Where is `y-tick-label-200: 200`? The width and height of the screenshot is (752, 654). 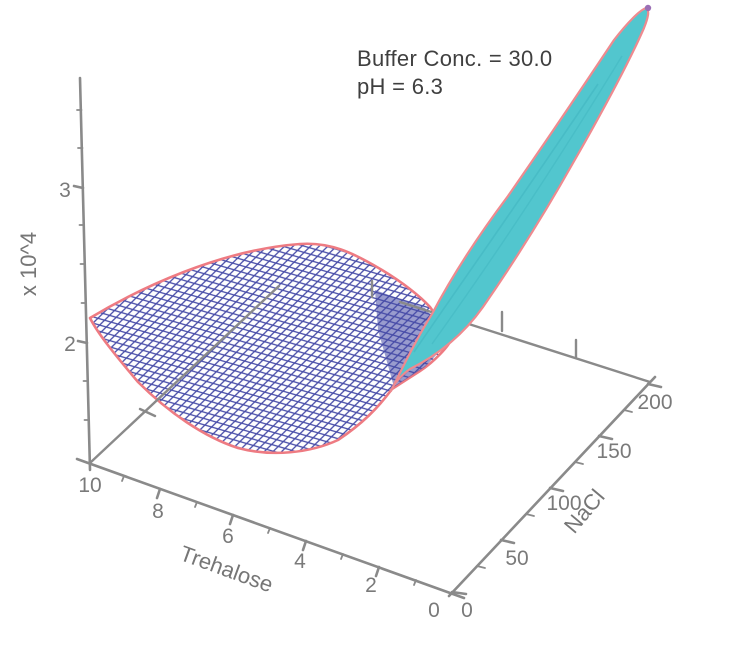
y-tick-label-200: 200 is located at coordinates (654, 402).